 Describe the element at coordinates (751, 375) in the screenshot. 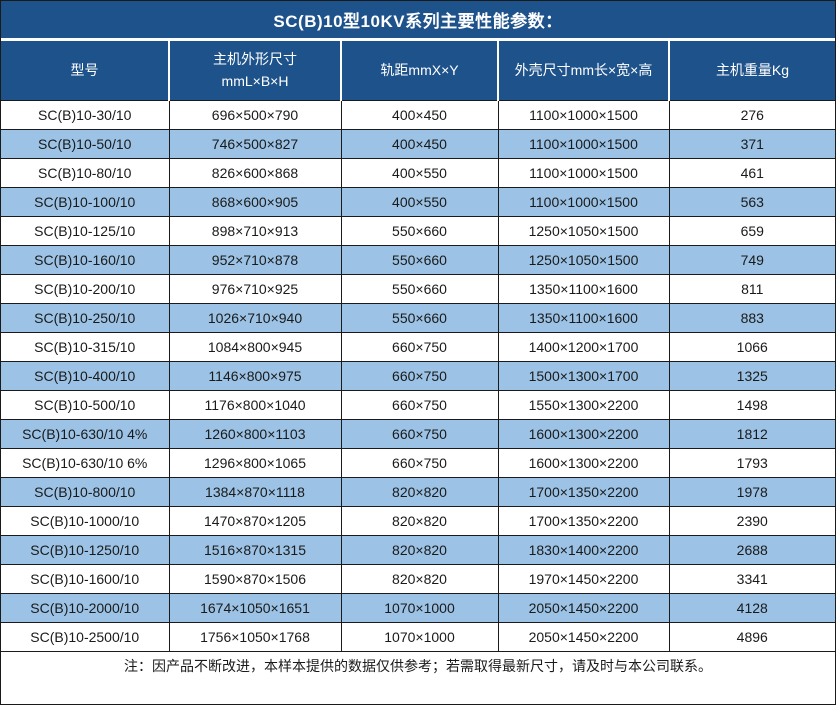

I see `table-cell: 1325` at that location.